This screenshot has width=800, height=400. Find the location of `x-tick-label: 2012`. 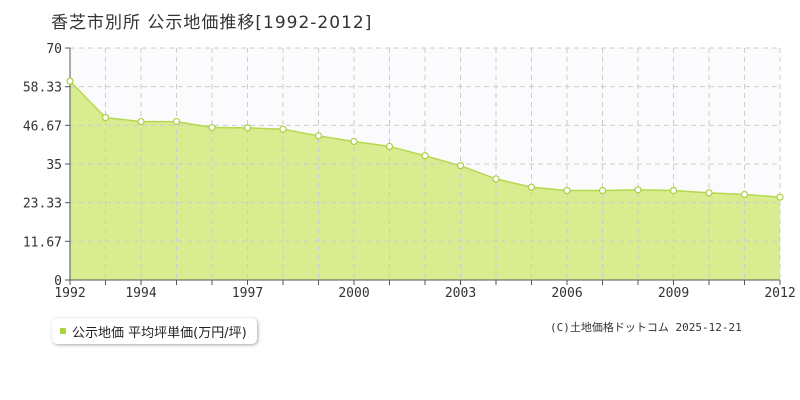

x-tick-label: 2012 is located at coordinates (779, 293).